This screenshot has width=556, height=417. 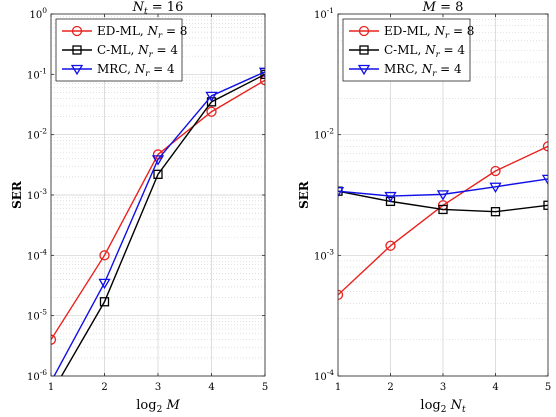 I want to click on x-axis-label: log2 M, so click(x=158, y=406).